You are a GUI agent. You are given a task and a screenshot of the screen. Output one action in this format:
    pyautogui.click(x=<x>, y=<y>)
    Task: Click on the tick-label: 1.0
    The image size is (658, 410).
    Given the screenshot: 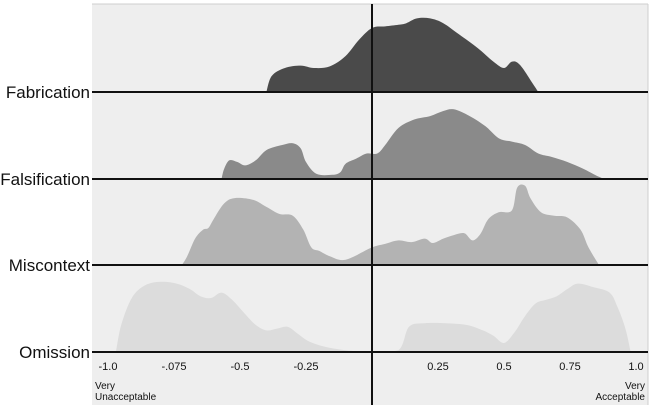 What is the action you would take?
    pyautogui.click(x=635, y=367)
    